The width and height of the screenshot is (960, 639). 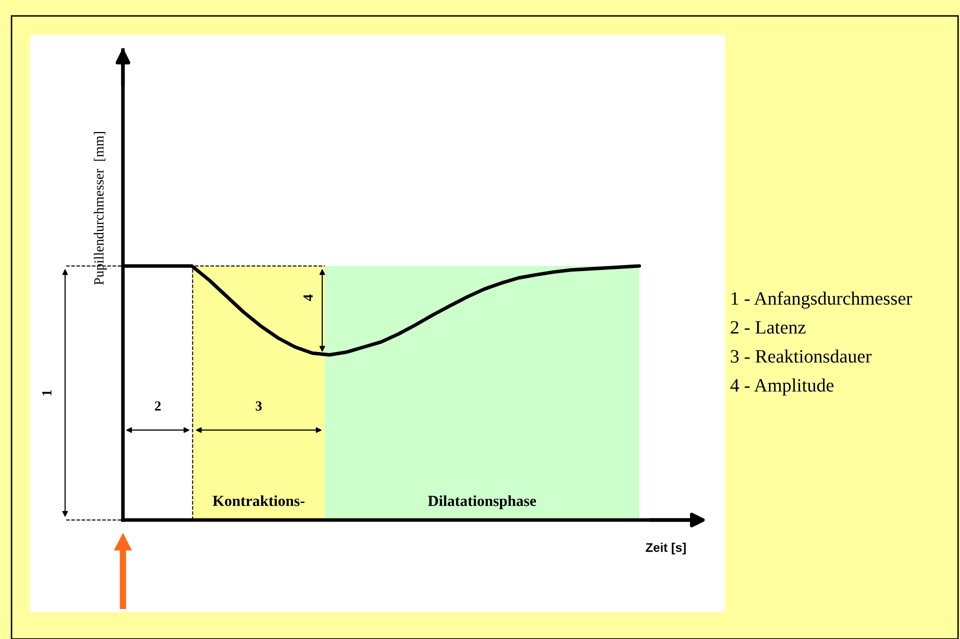 What do you see at coordinates (801, 356) in the screenshot?
I see `text: 3 - Reaktionsdauer` at bounding box center [801, 356].